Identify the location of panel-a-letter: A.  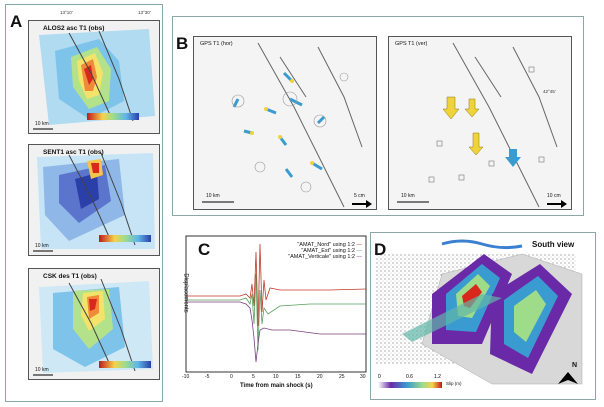
(16, 21).